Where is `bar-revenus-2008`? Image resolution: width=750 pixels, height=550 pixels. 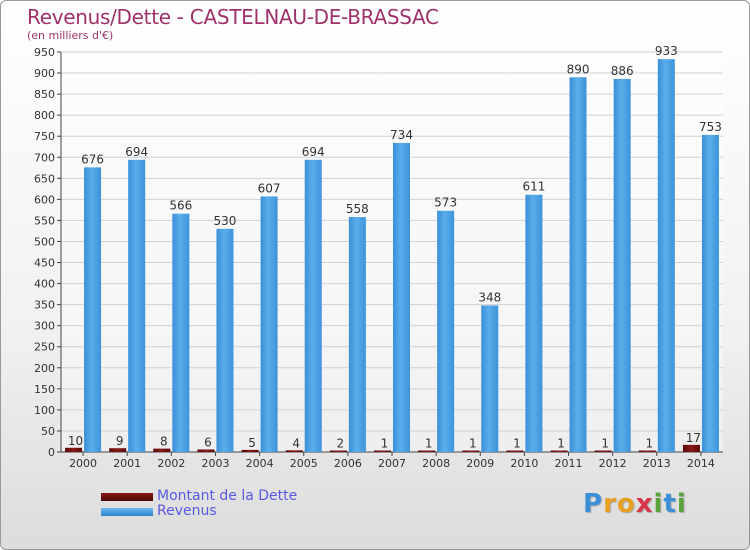
bar-revenus-2008 is located at coordinates (446, 331).